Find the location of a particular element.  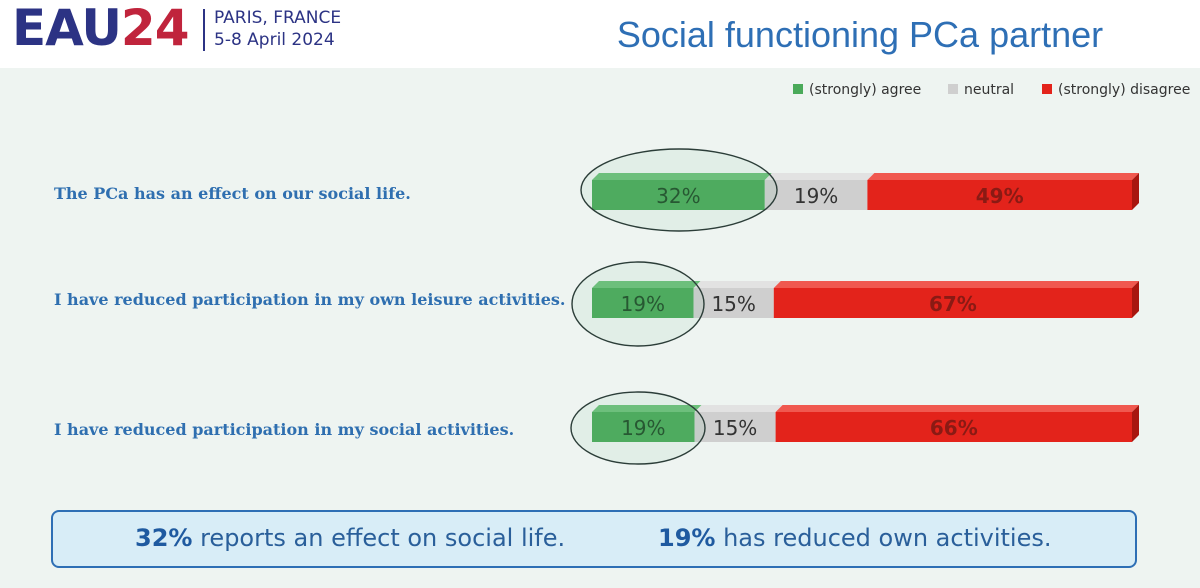

congress-location: PARIS, FRANCE is located at coordinates (278, 18).